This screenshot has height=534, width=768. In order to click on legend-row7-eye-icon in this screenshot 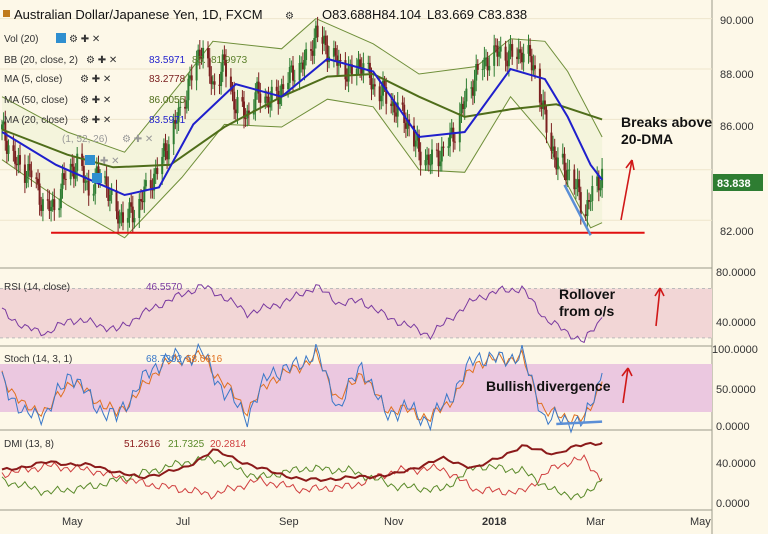, I will do `click(97, 178)`.